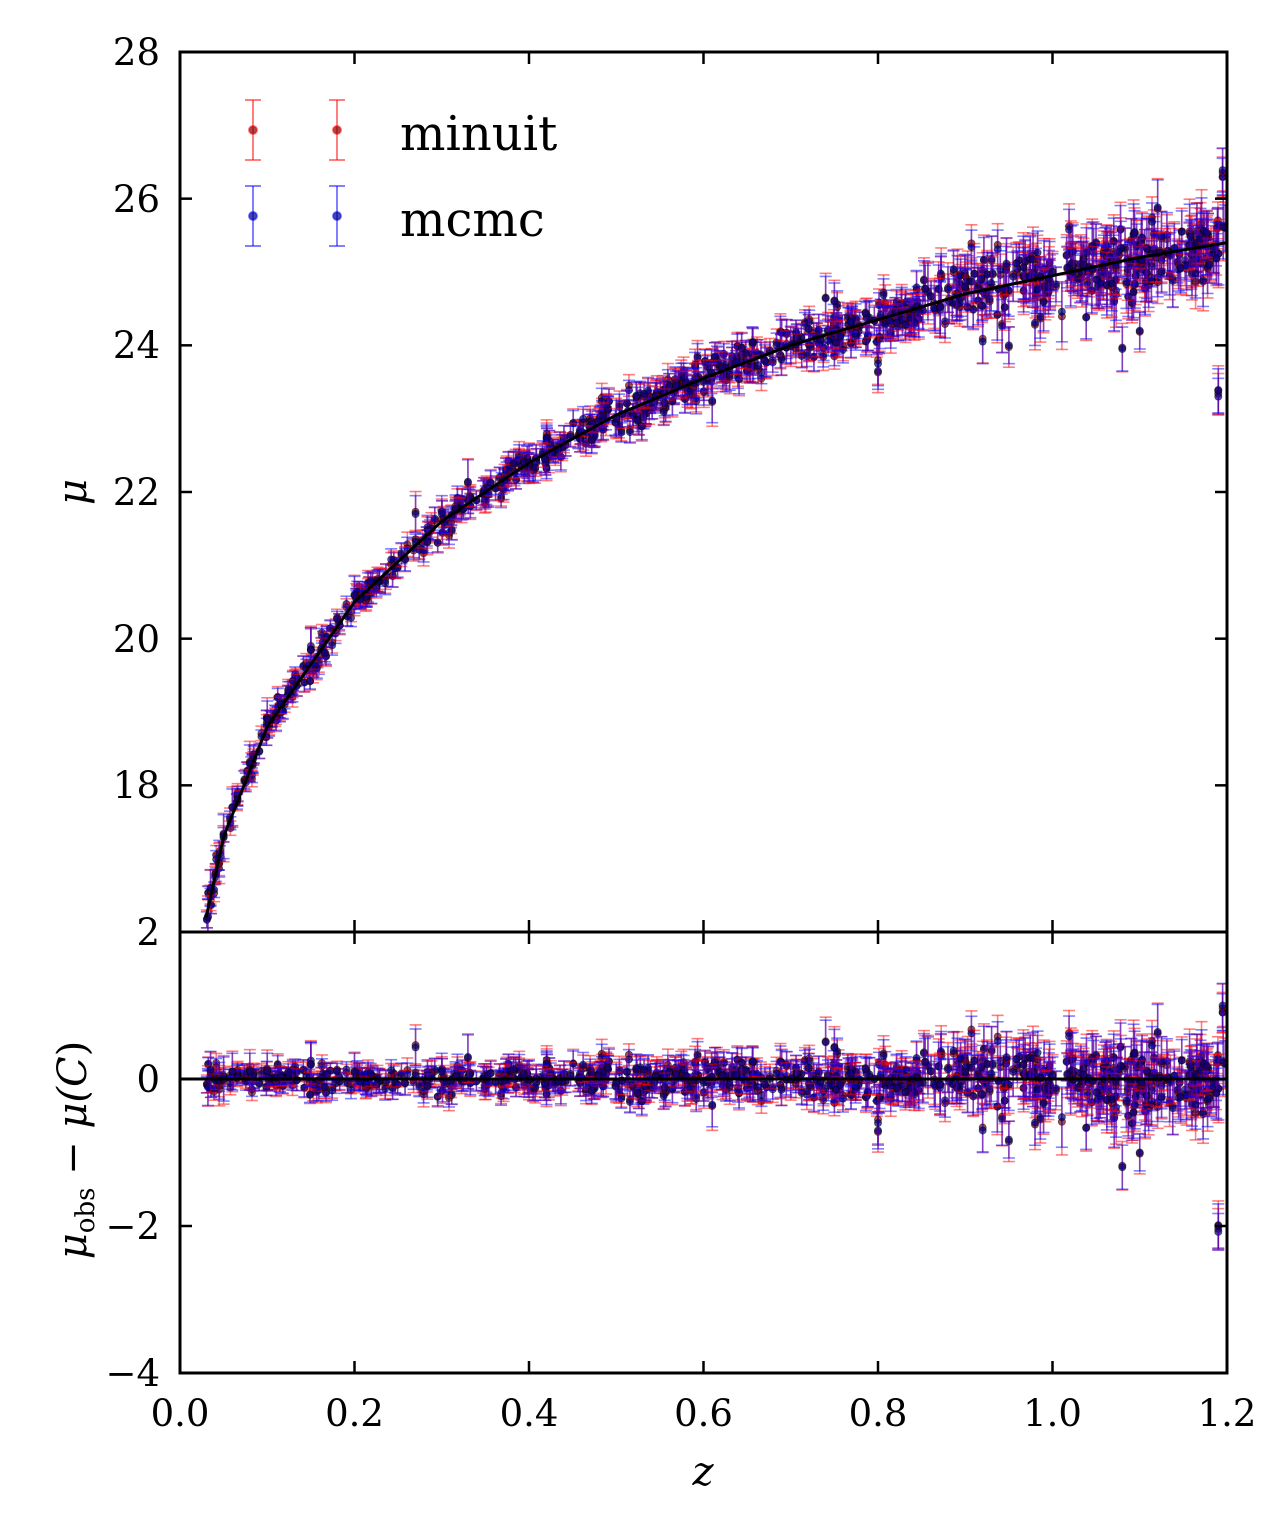 The height and width of the screenshot is (1533, 1287). What do you see at coordinates (1227, 1413) in the screenshot?
I see `xtick-label-1.2: 1.2` at bounding box center [1227, 1413].